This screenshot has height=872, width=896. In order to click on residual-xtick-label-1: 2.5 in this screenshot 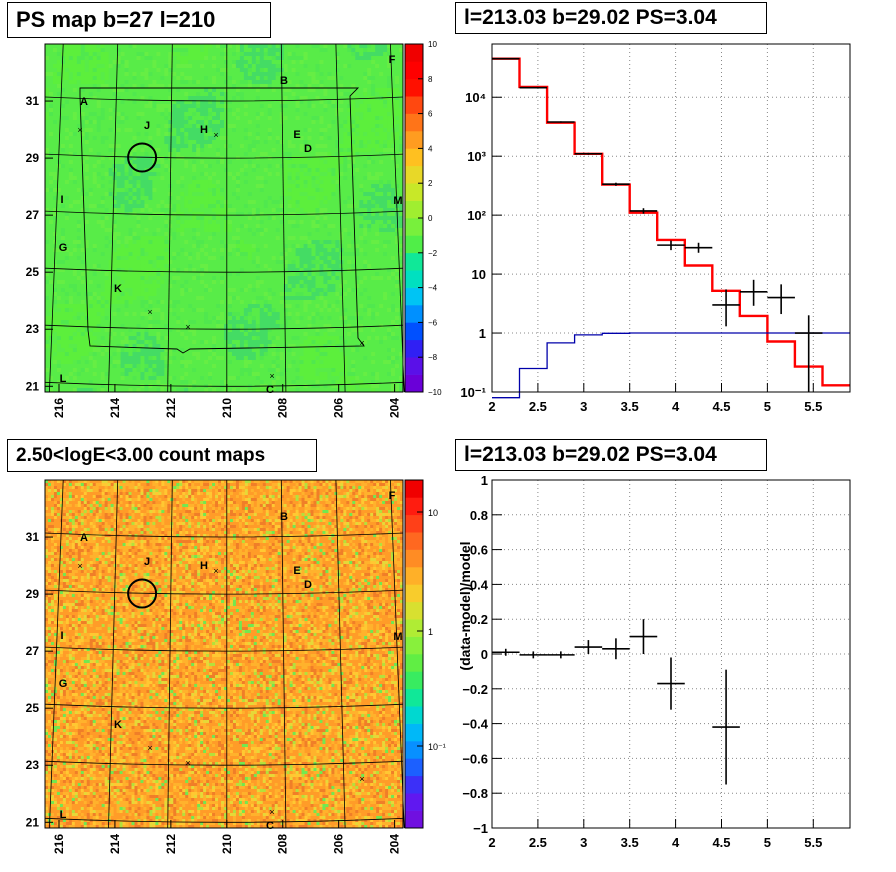, I will do `click(538, 842)`.